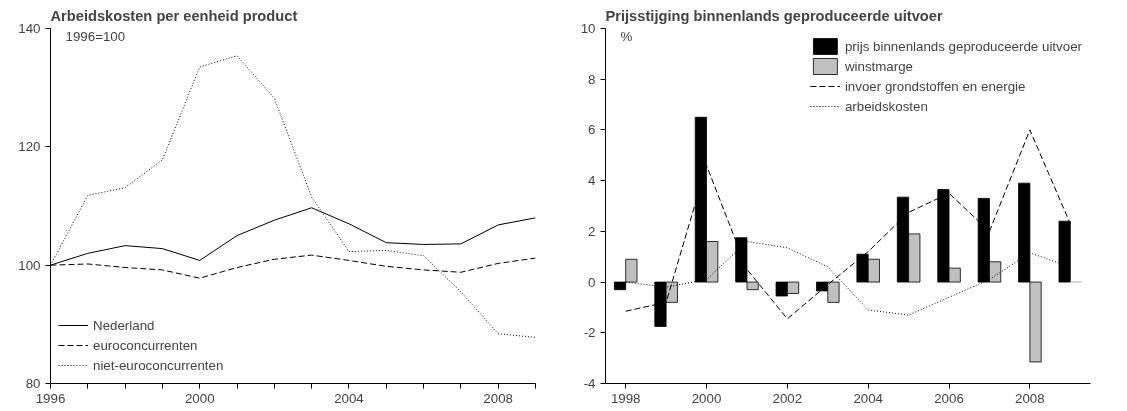  Describe the element at coordinates (592, 181) in the screenshot. I see `y-tick-label: 4` at that location.